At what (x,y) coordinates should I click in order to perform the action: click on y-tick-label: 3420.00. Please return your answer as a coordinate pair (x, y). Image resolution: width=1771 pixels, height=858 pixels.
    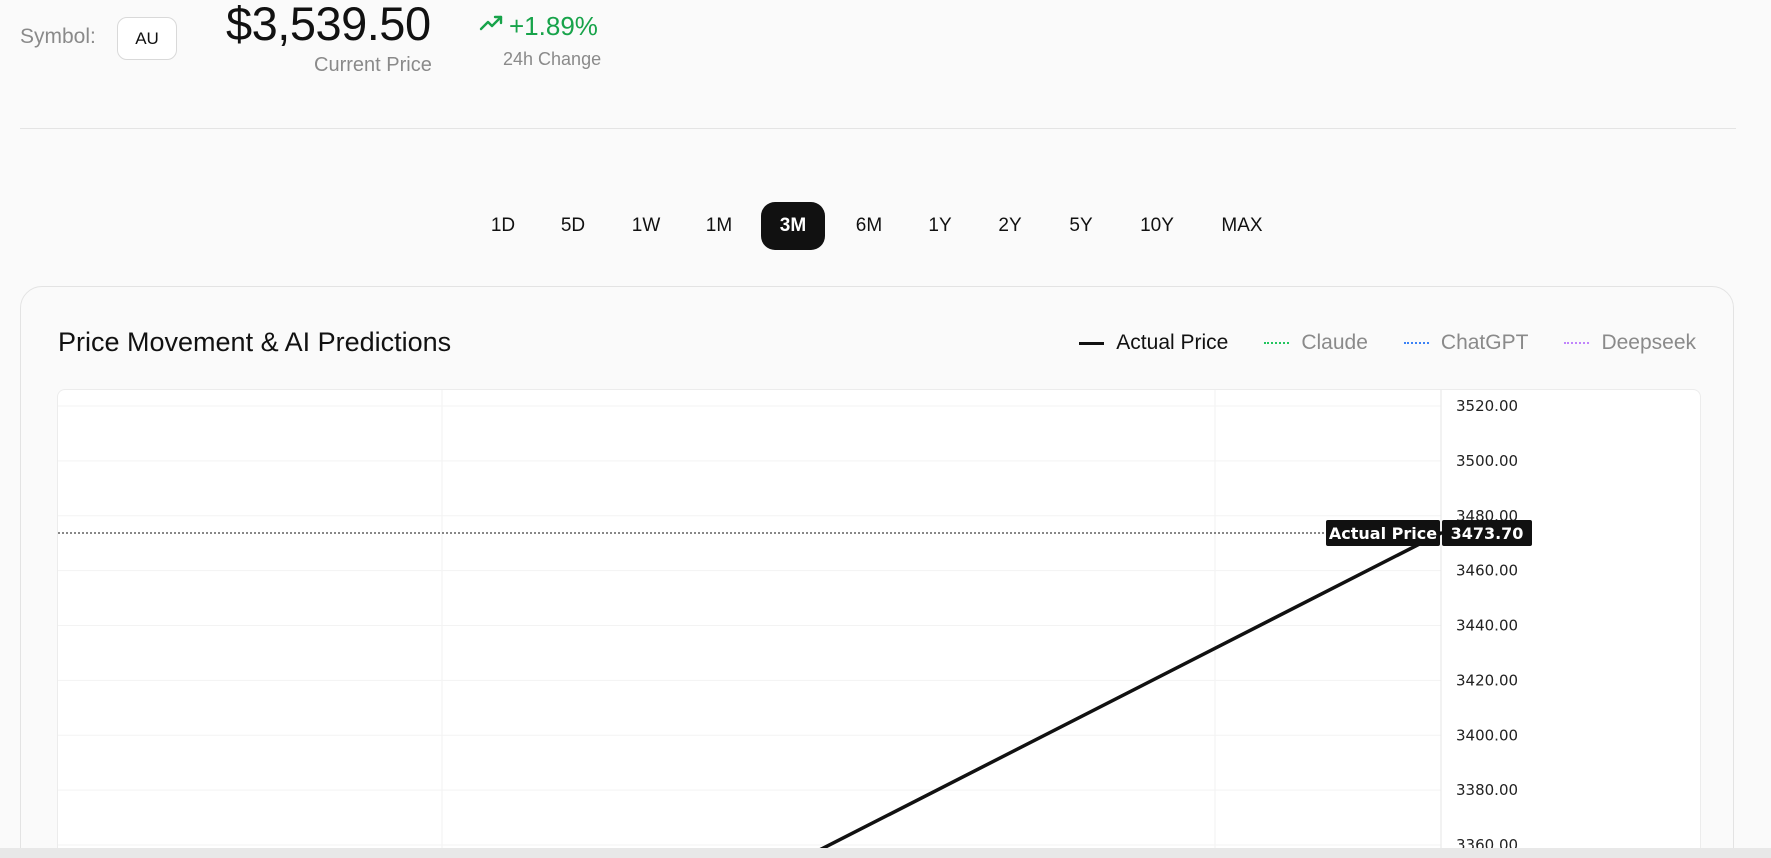
    Looking at the image, I should click on (1487, 680).